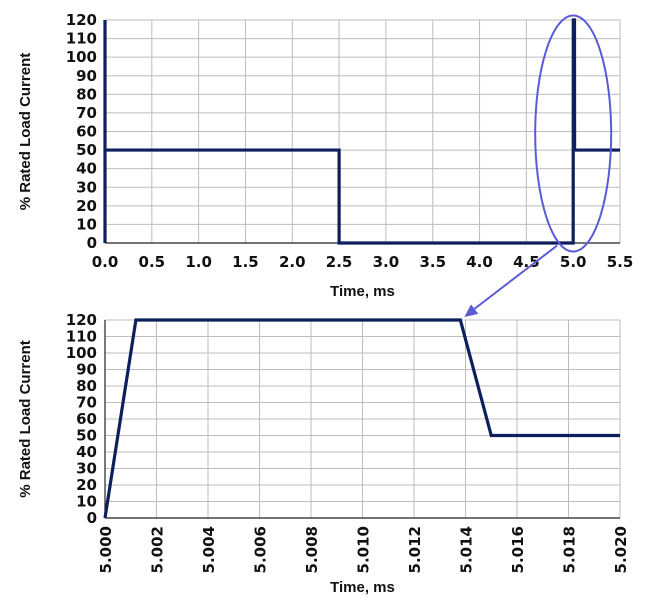 Image resolution: width=651 pixels, height=598 pixels. What do you see at coordinates (573, 262) in the screenshot?
I see `x-tick-label: 5.0` at bounding box center [573, 262].